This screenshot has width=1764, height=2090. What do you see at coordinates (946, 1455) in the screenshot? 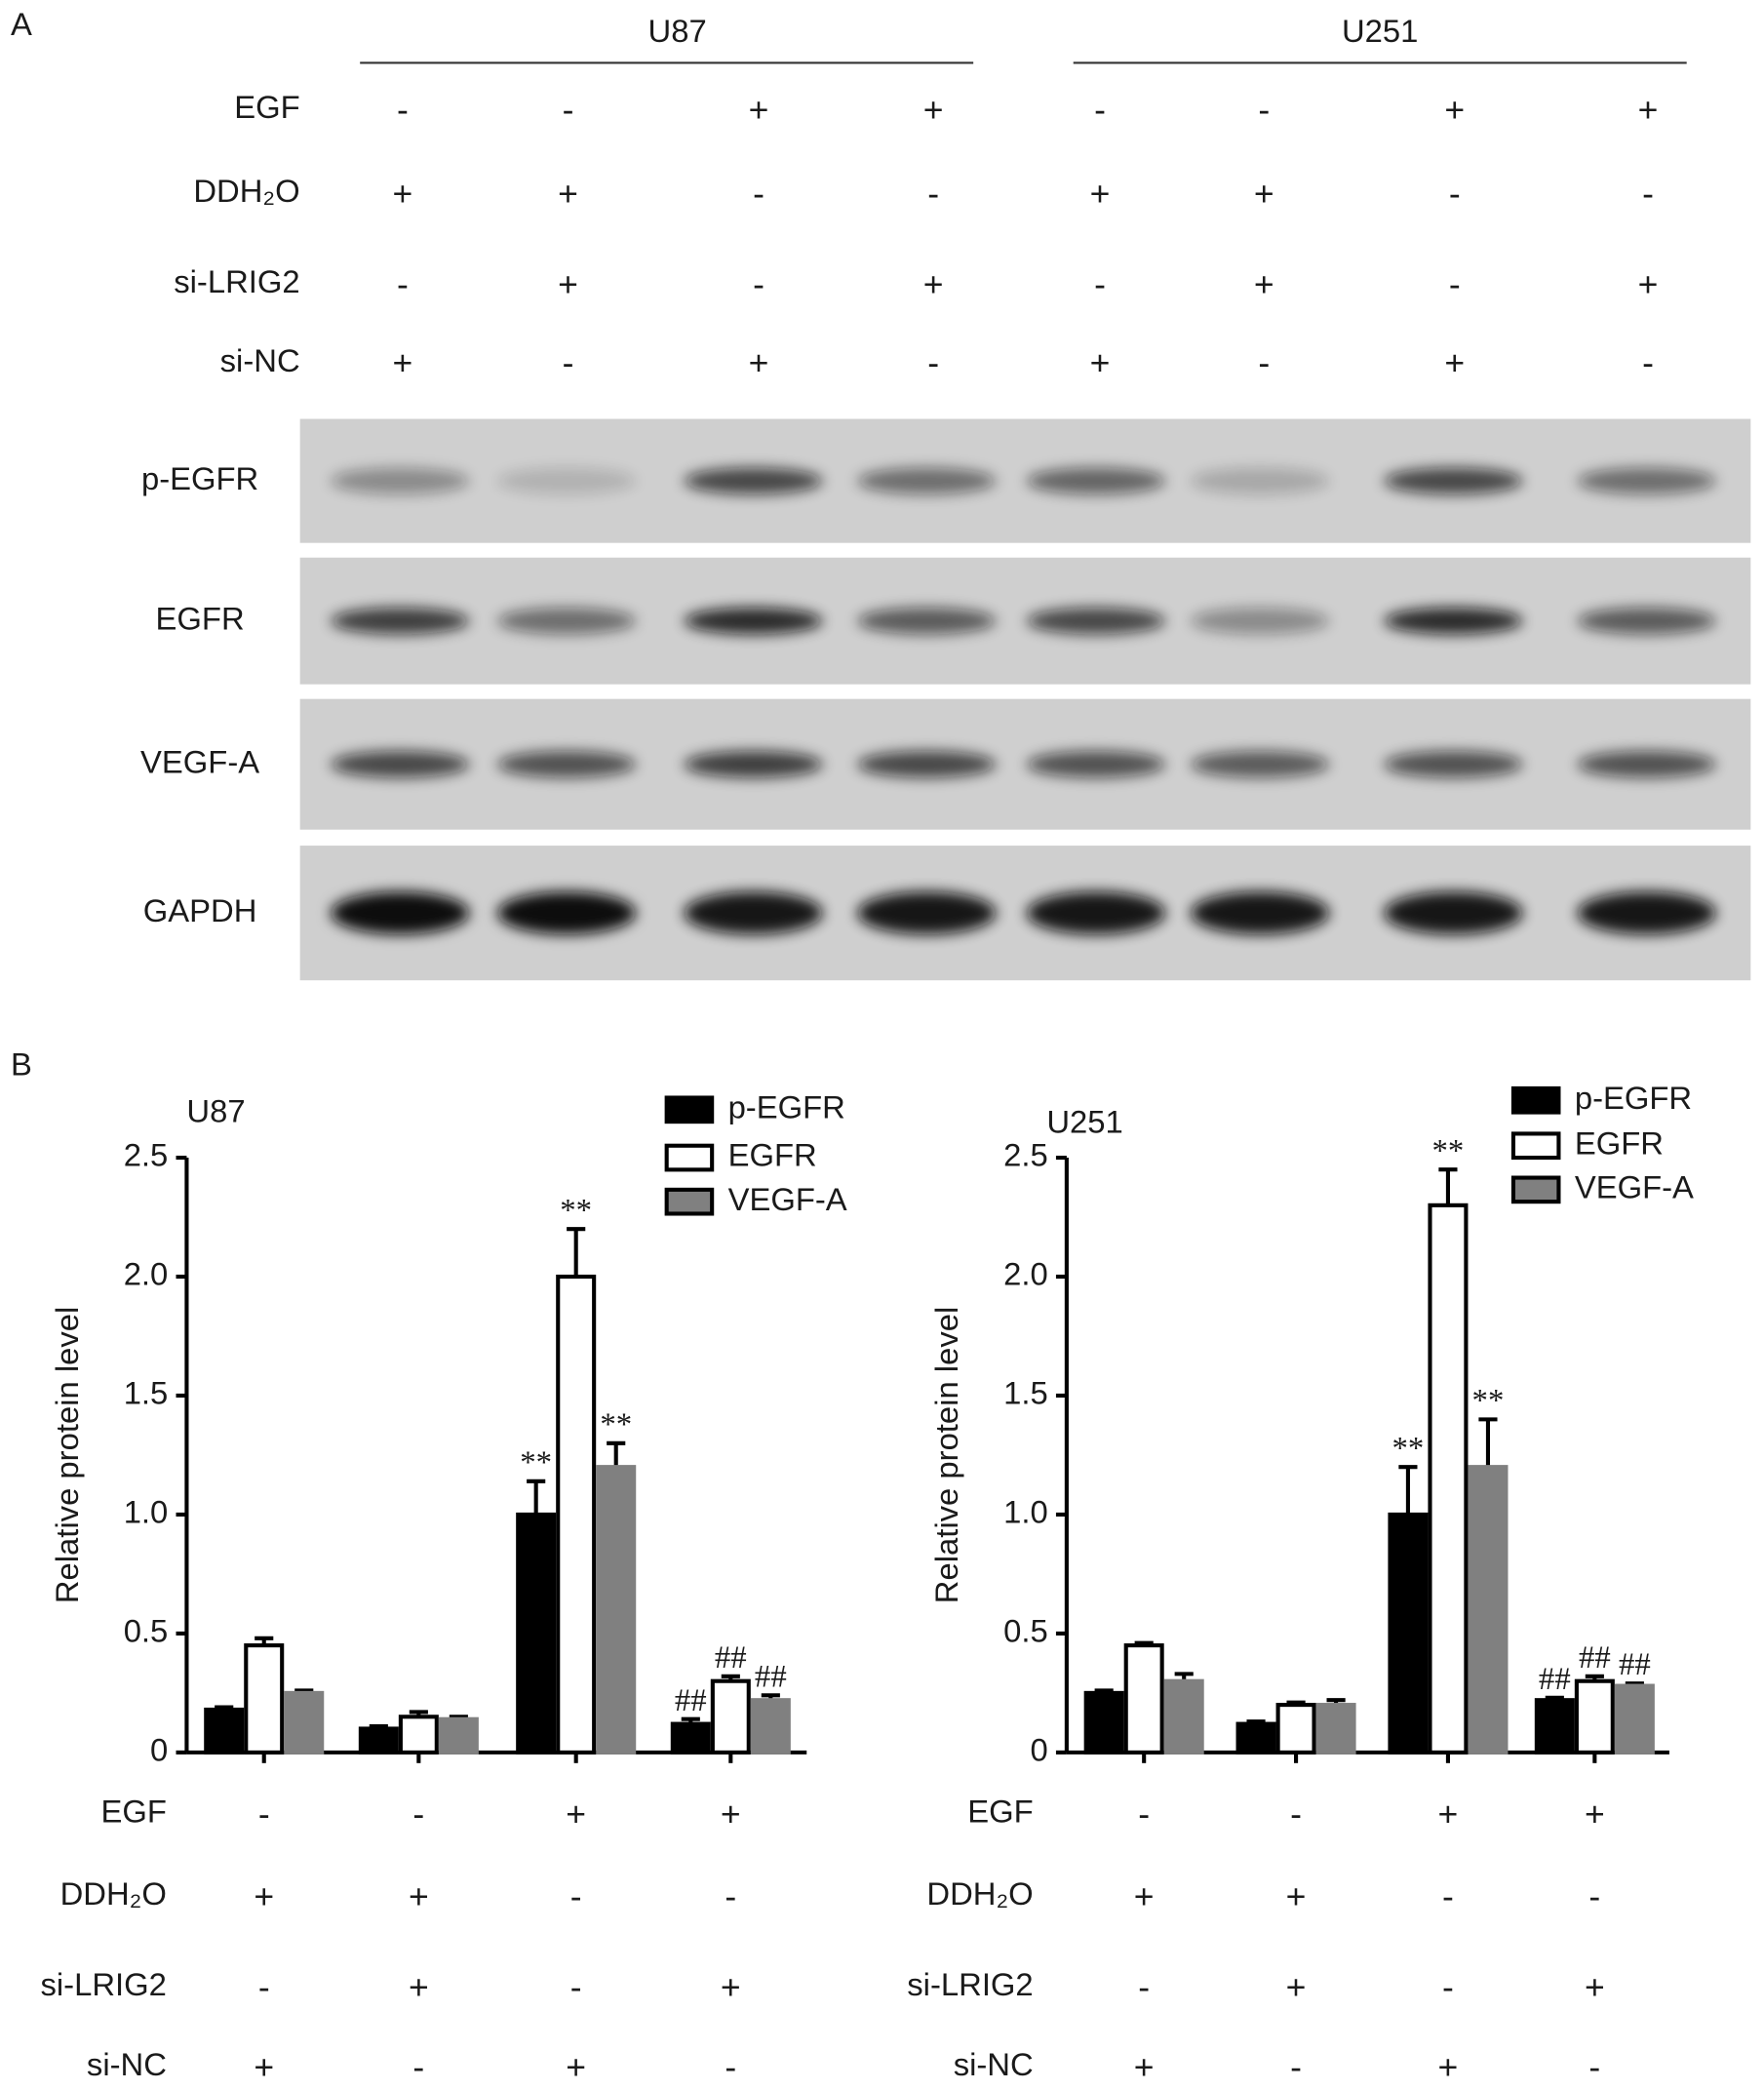
I see `y-axis-label: Relative protein level` at bounding box center [946, 1455].